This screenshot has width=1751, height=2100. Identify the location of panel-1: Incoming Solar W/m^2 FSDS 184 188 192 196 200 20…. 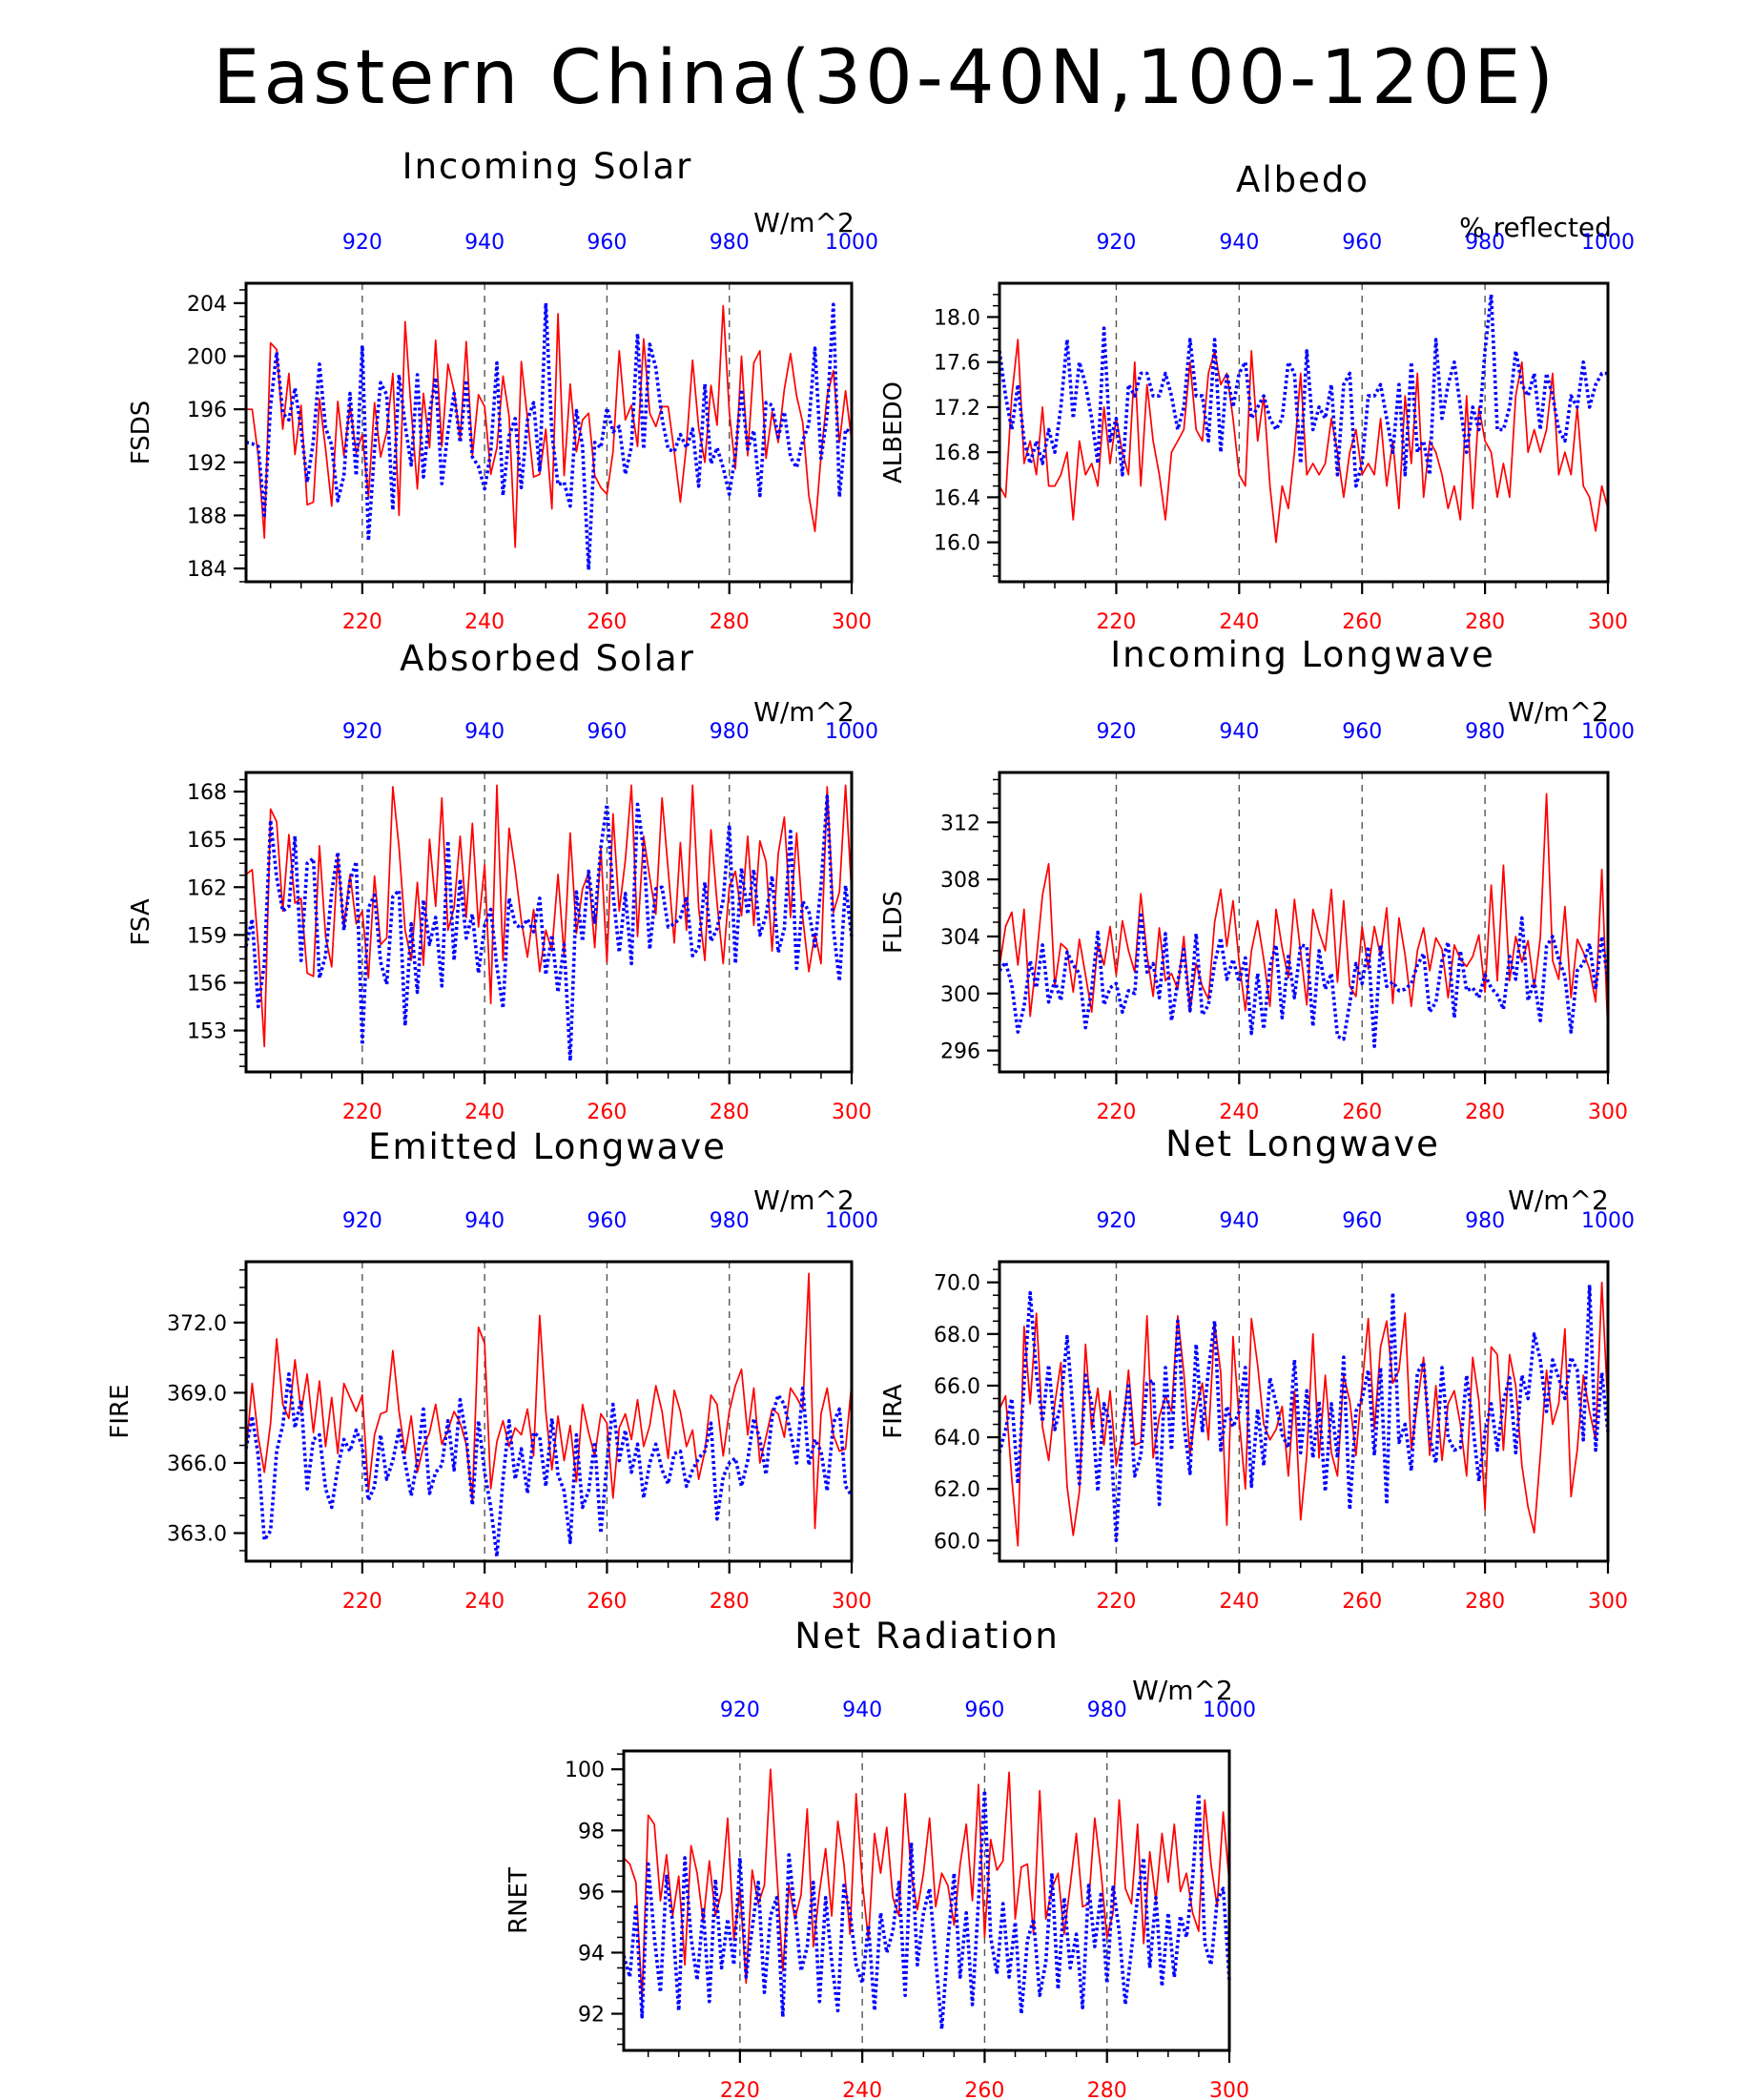
(503, 390).